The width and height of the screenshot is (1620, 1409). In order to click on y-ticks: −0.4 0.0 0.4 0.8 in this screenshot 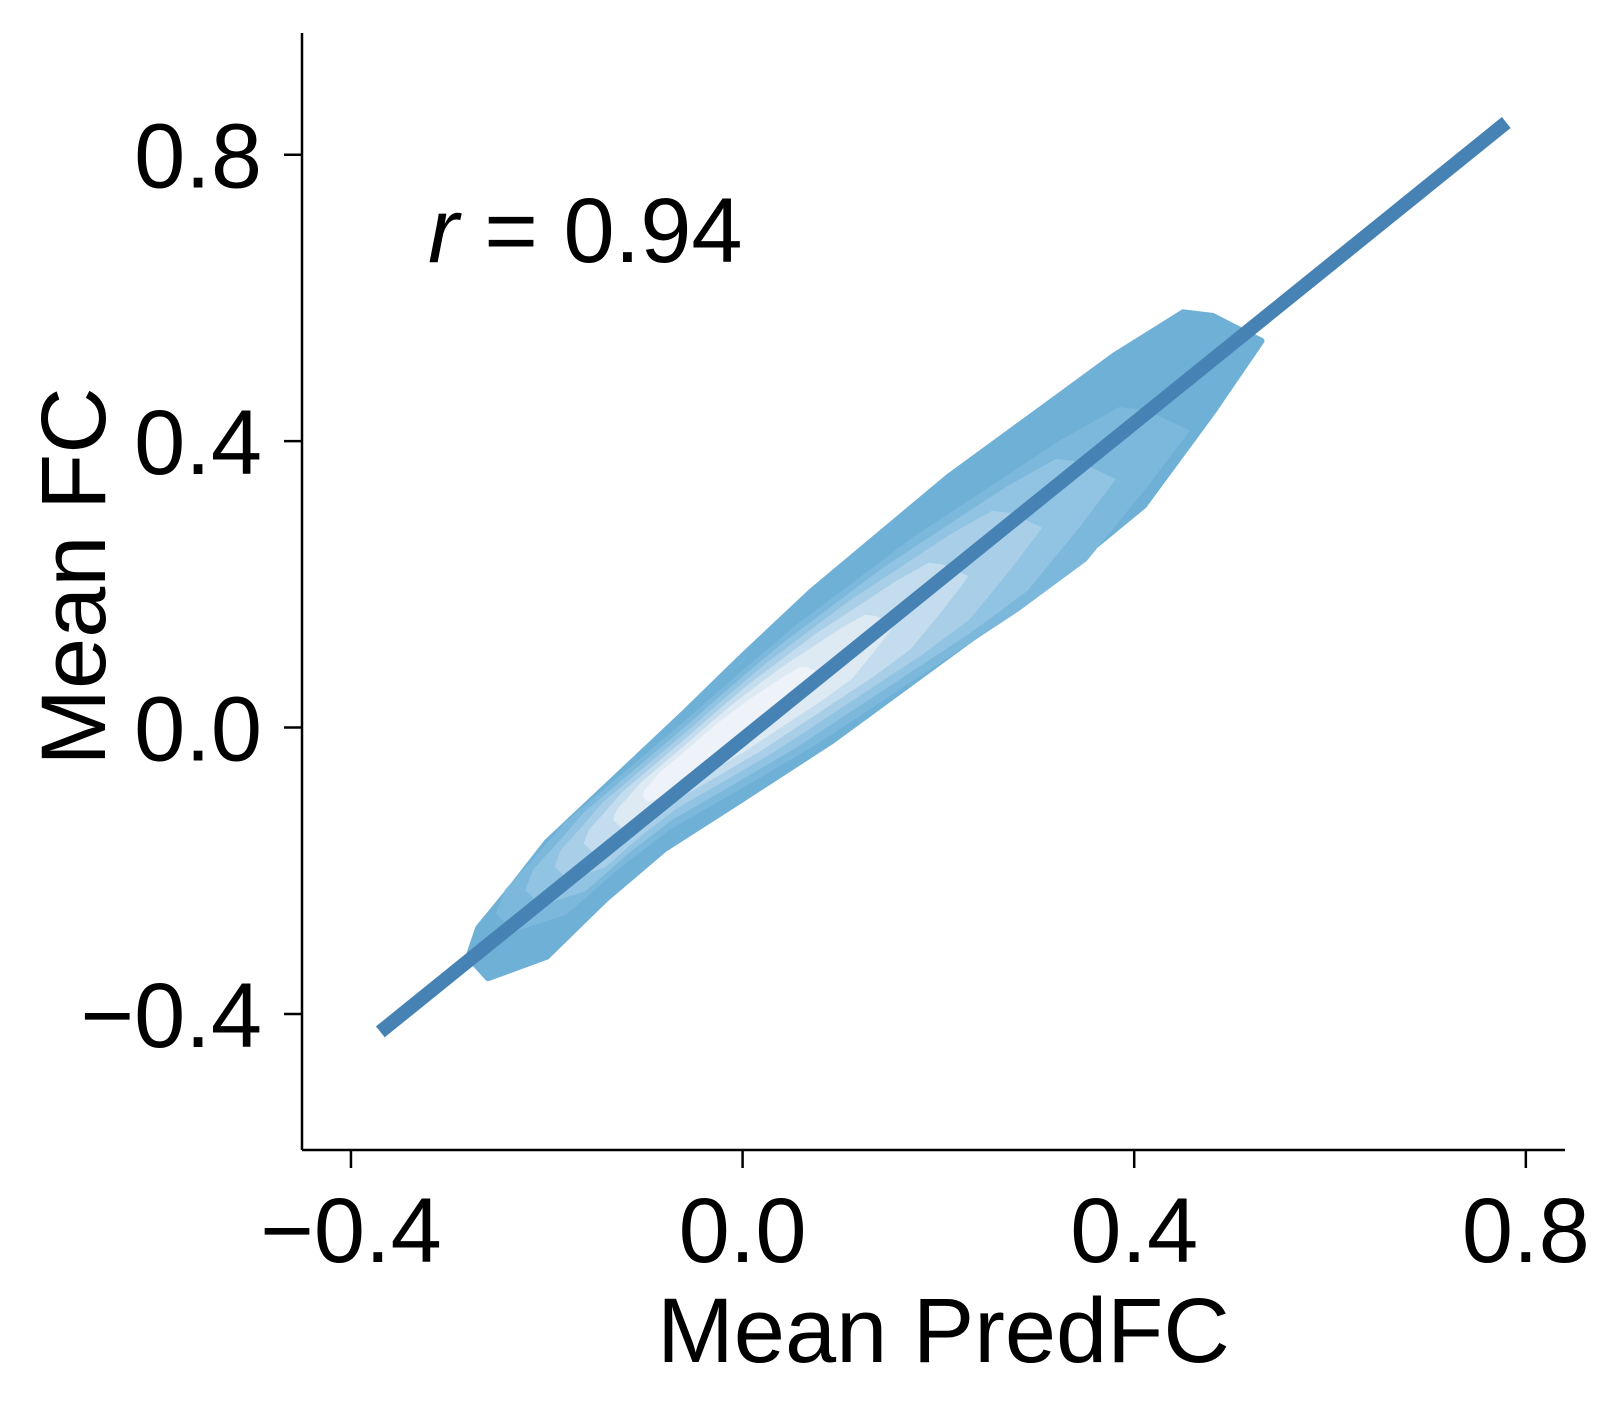, I will do `click(191, 586)`.